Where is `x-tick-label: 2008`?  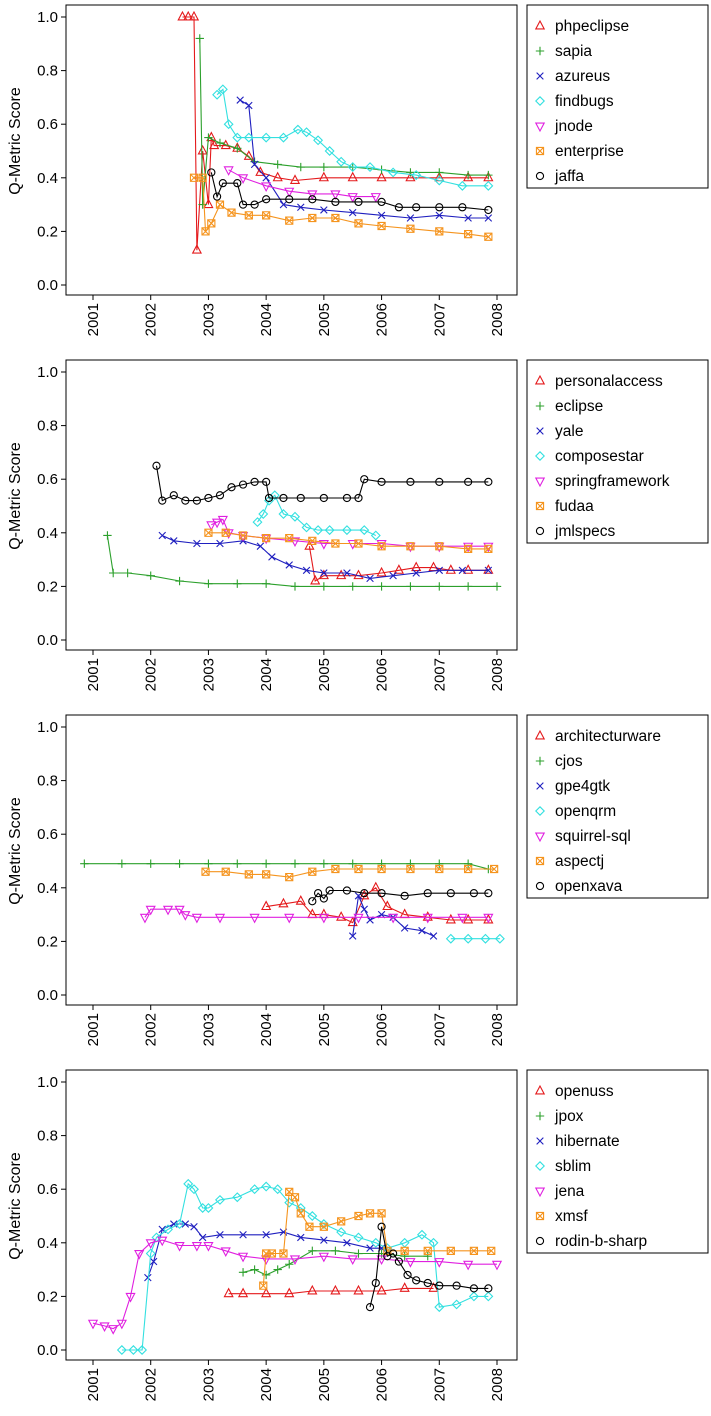 x-tick-label: 2008 is located at coordinates (497, 319).